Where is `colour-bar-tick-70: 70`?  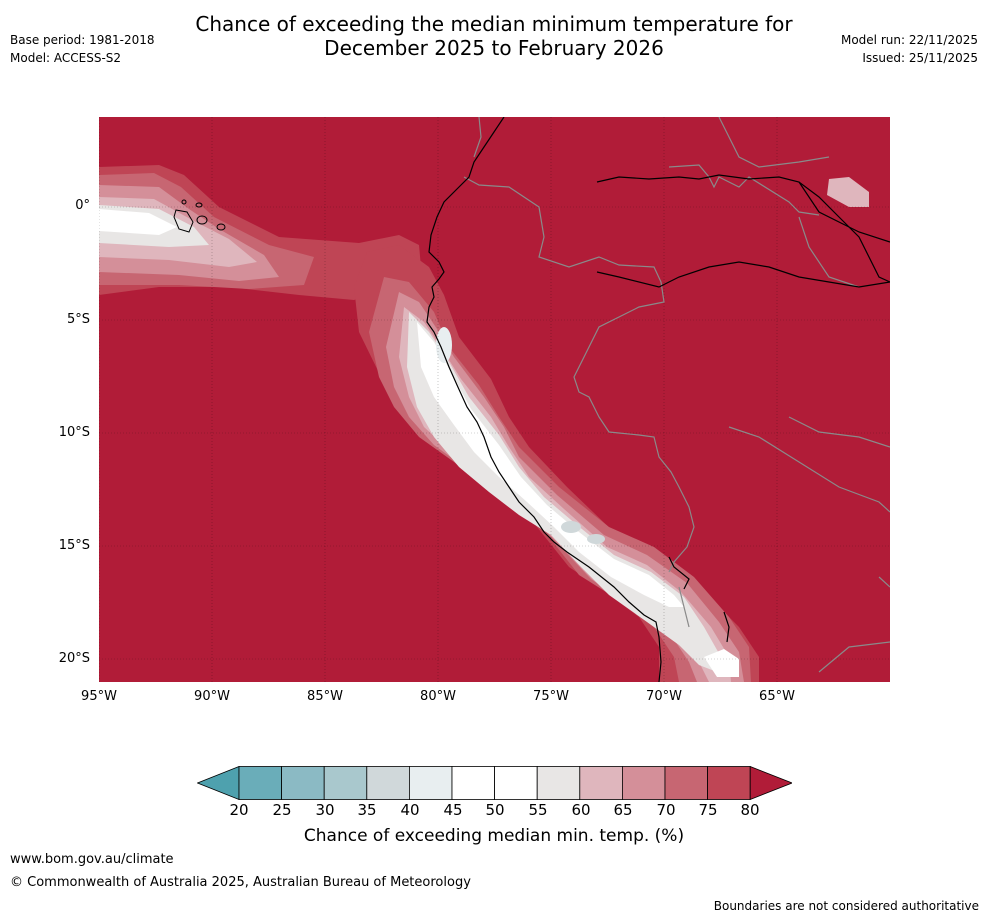 colour-bar-tick-70: 70 is located at coordinates (666, 810).